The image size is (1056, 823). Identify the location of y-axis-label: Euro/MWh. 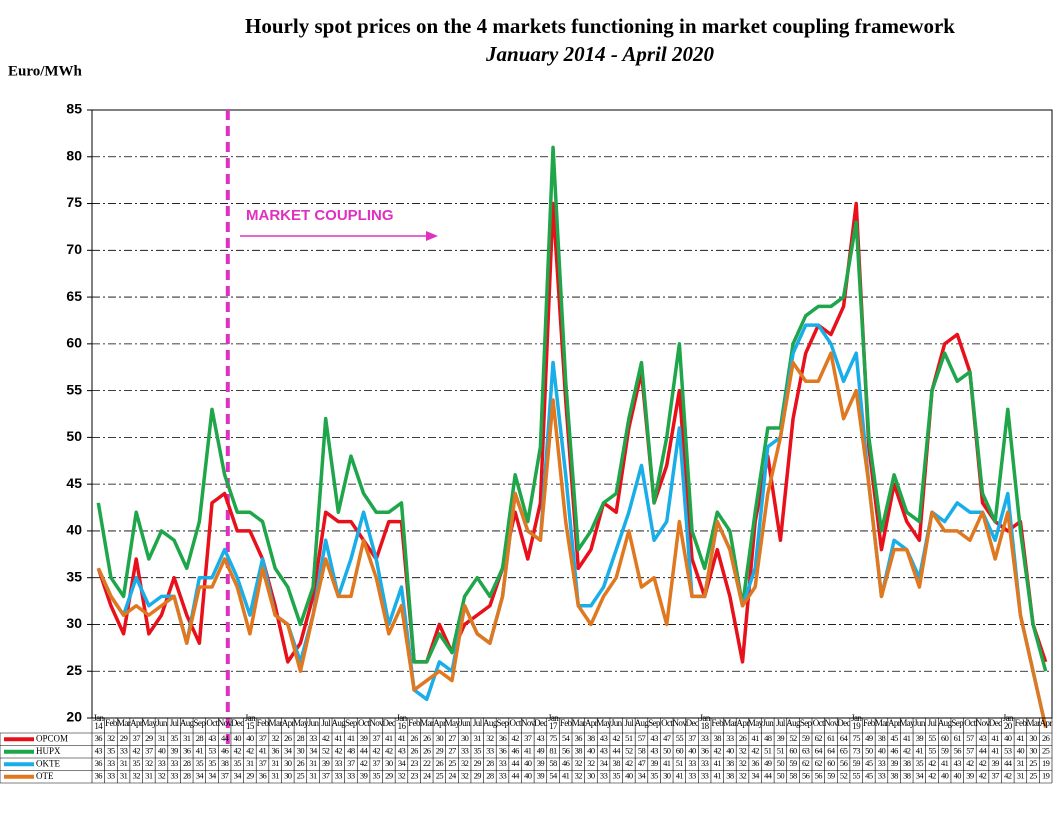
(45, 71).